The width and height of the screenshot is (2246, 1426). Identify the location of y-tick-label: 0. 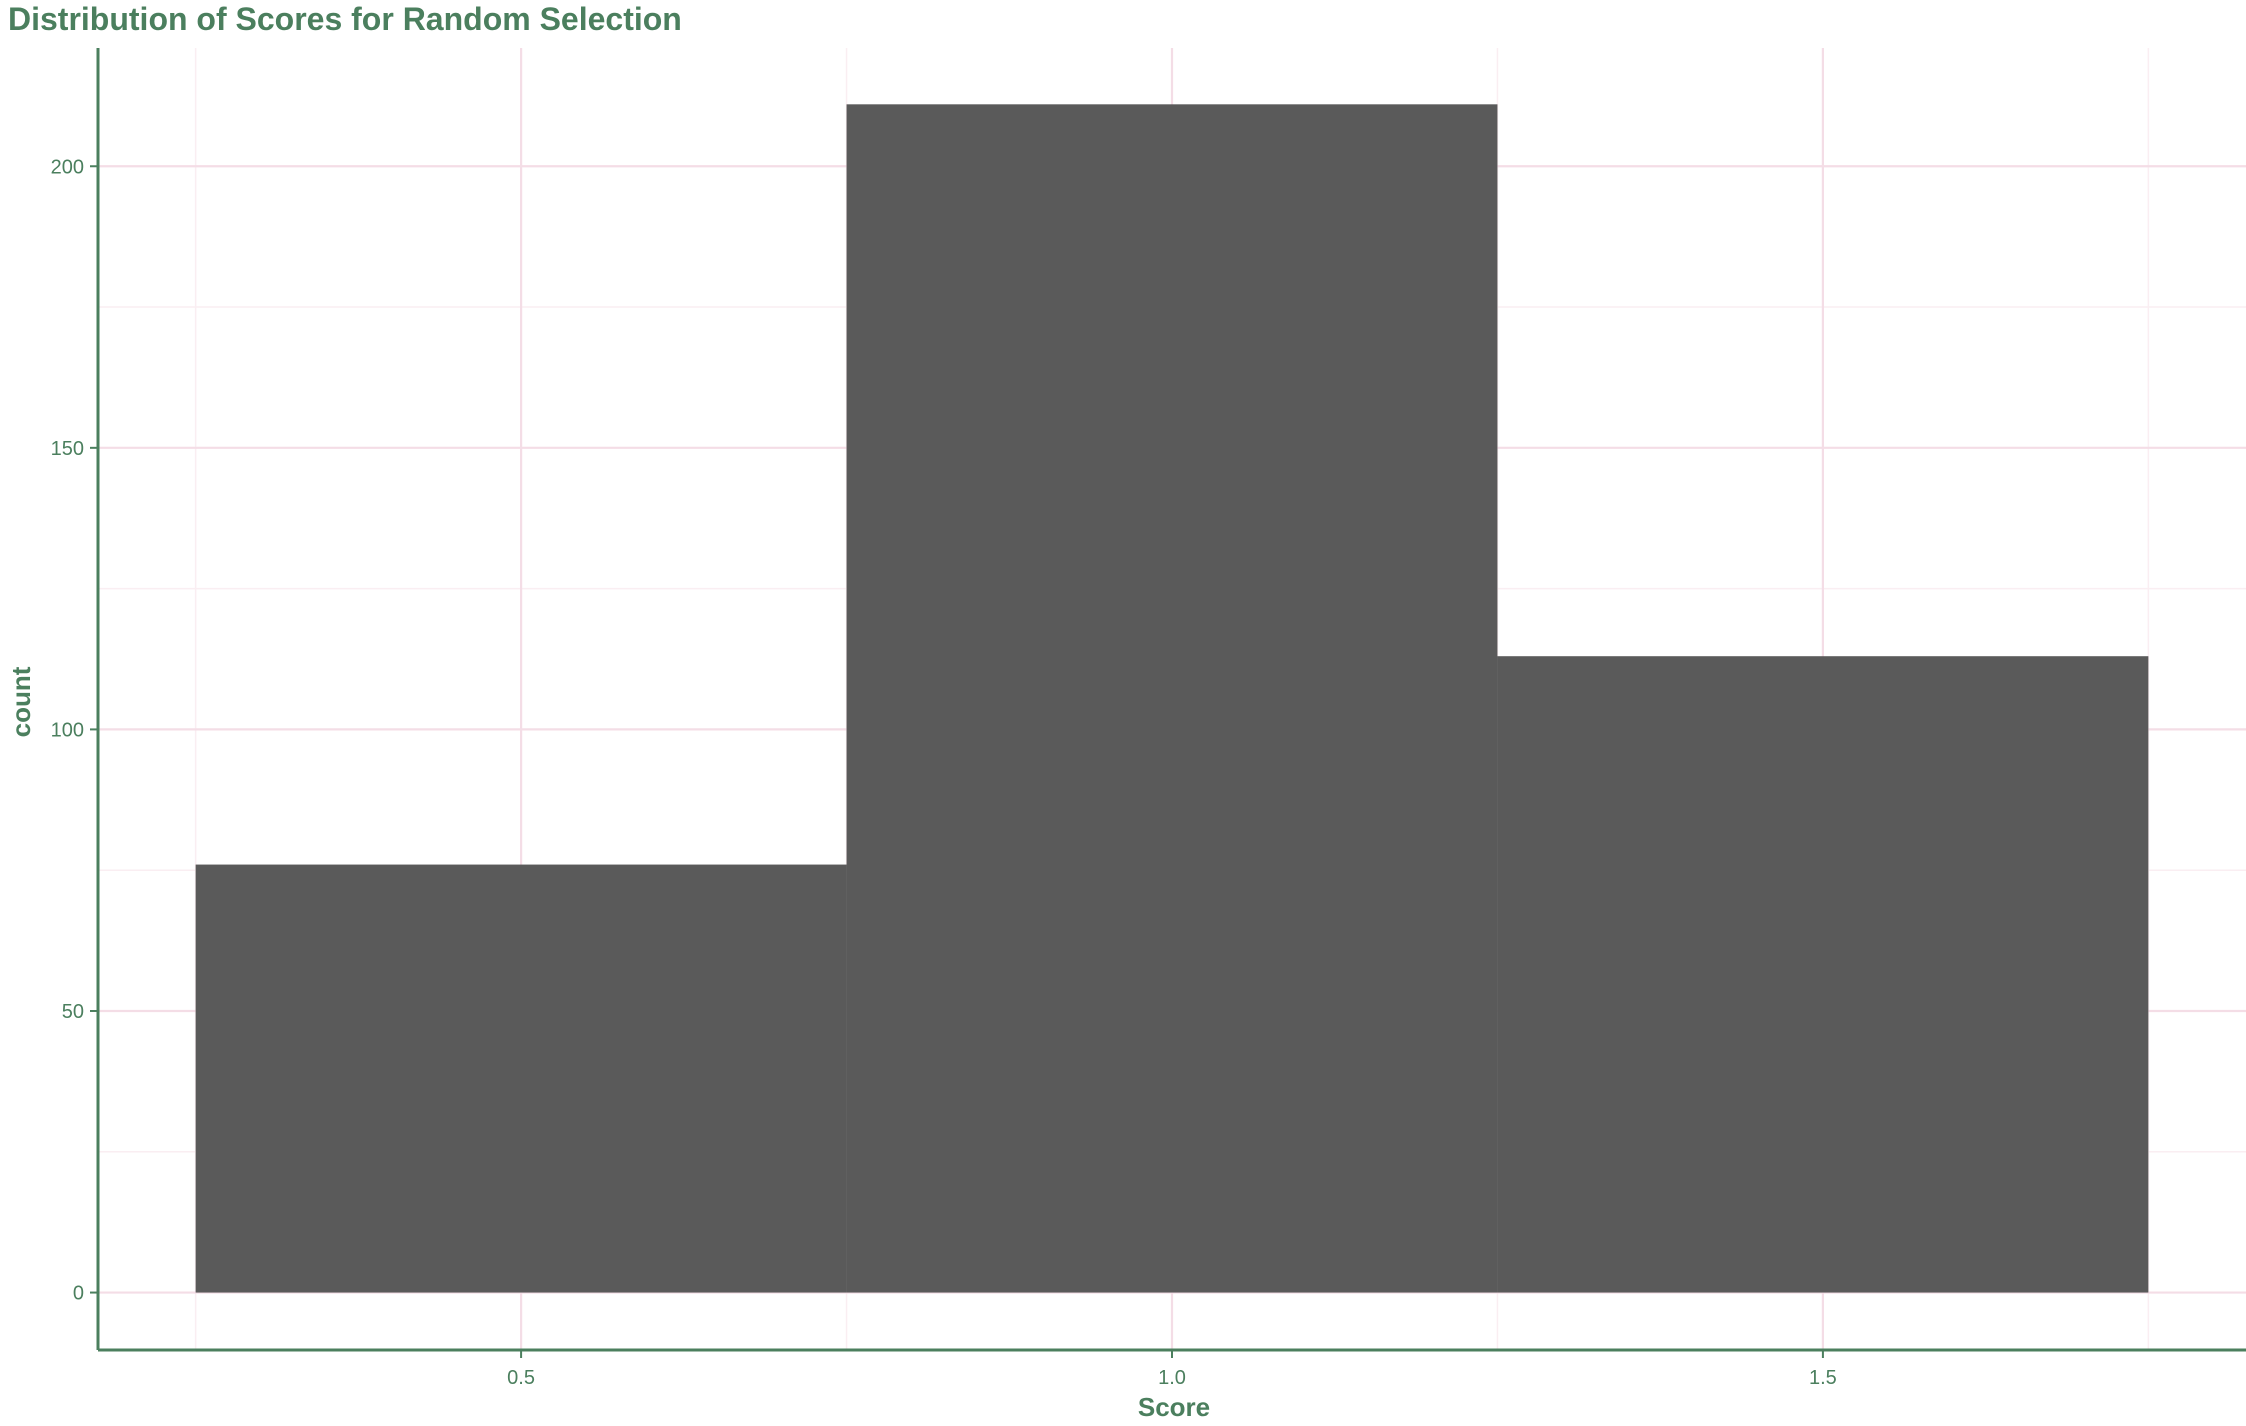
(78, 1294).